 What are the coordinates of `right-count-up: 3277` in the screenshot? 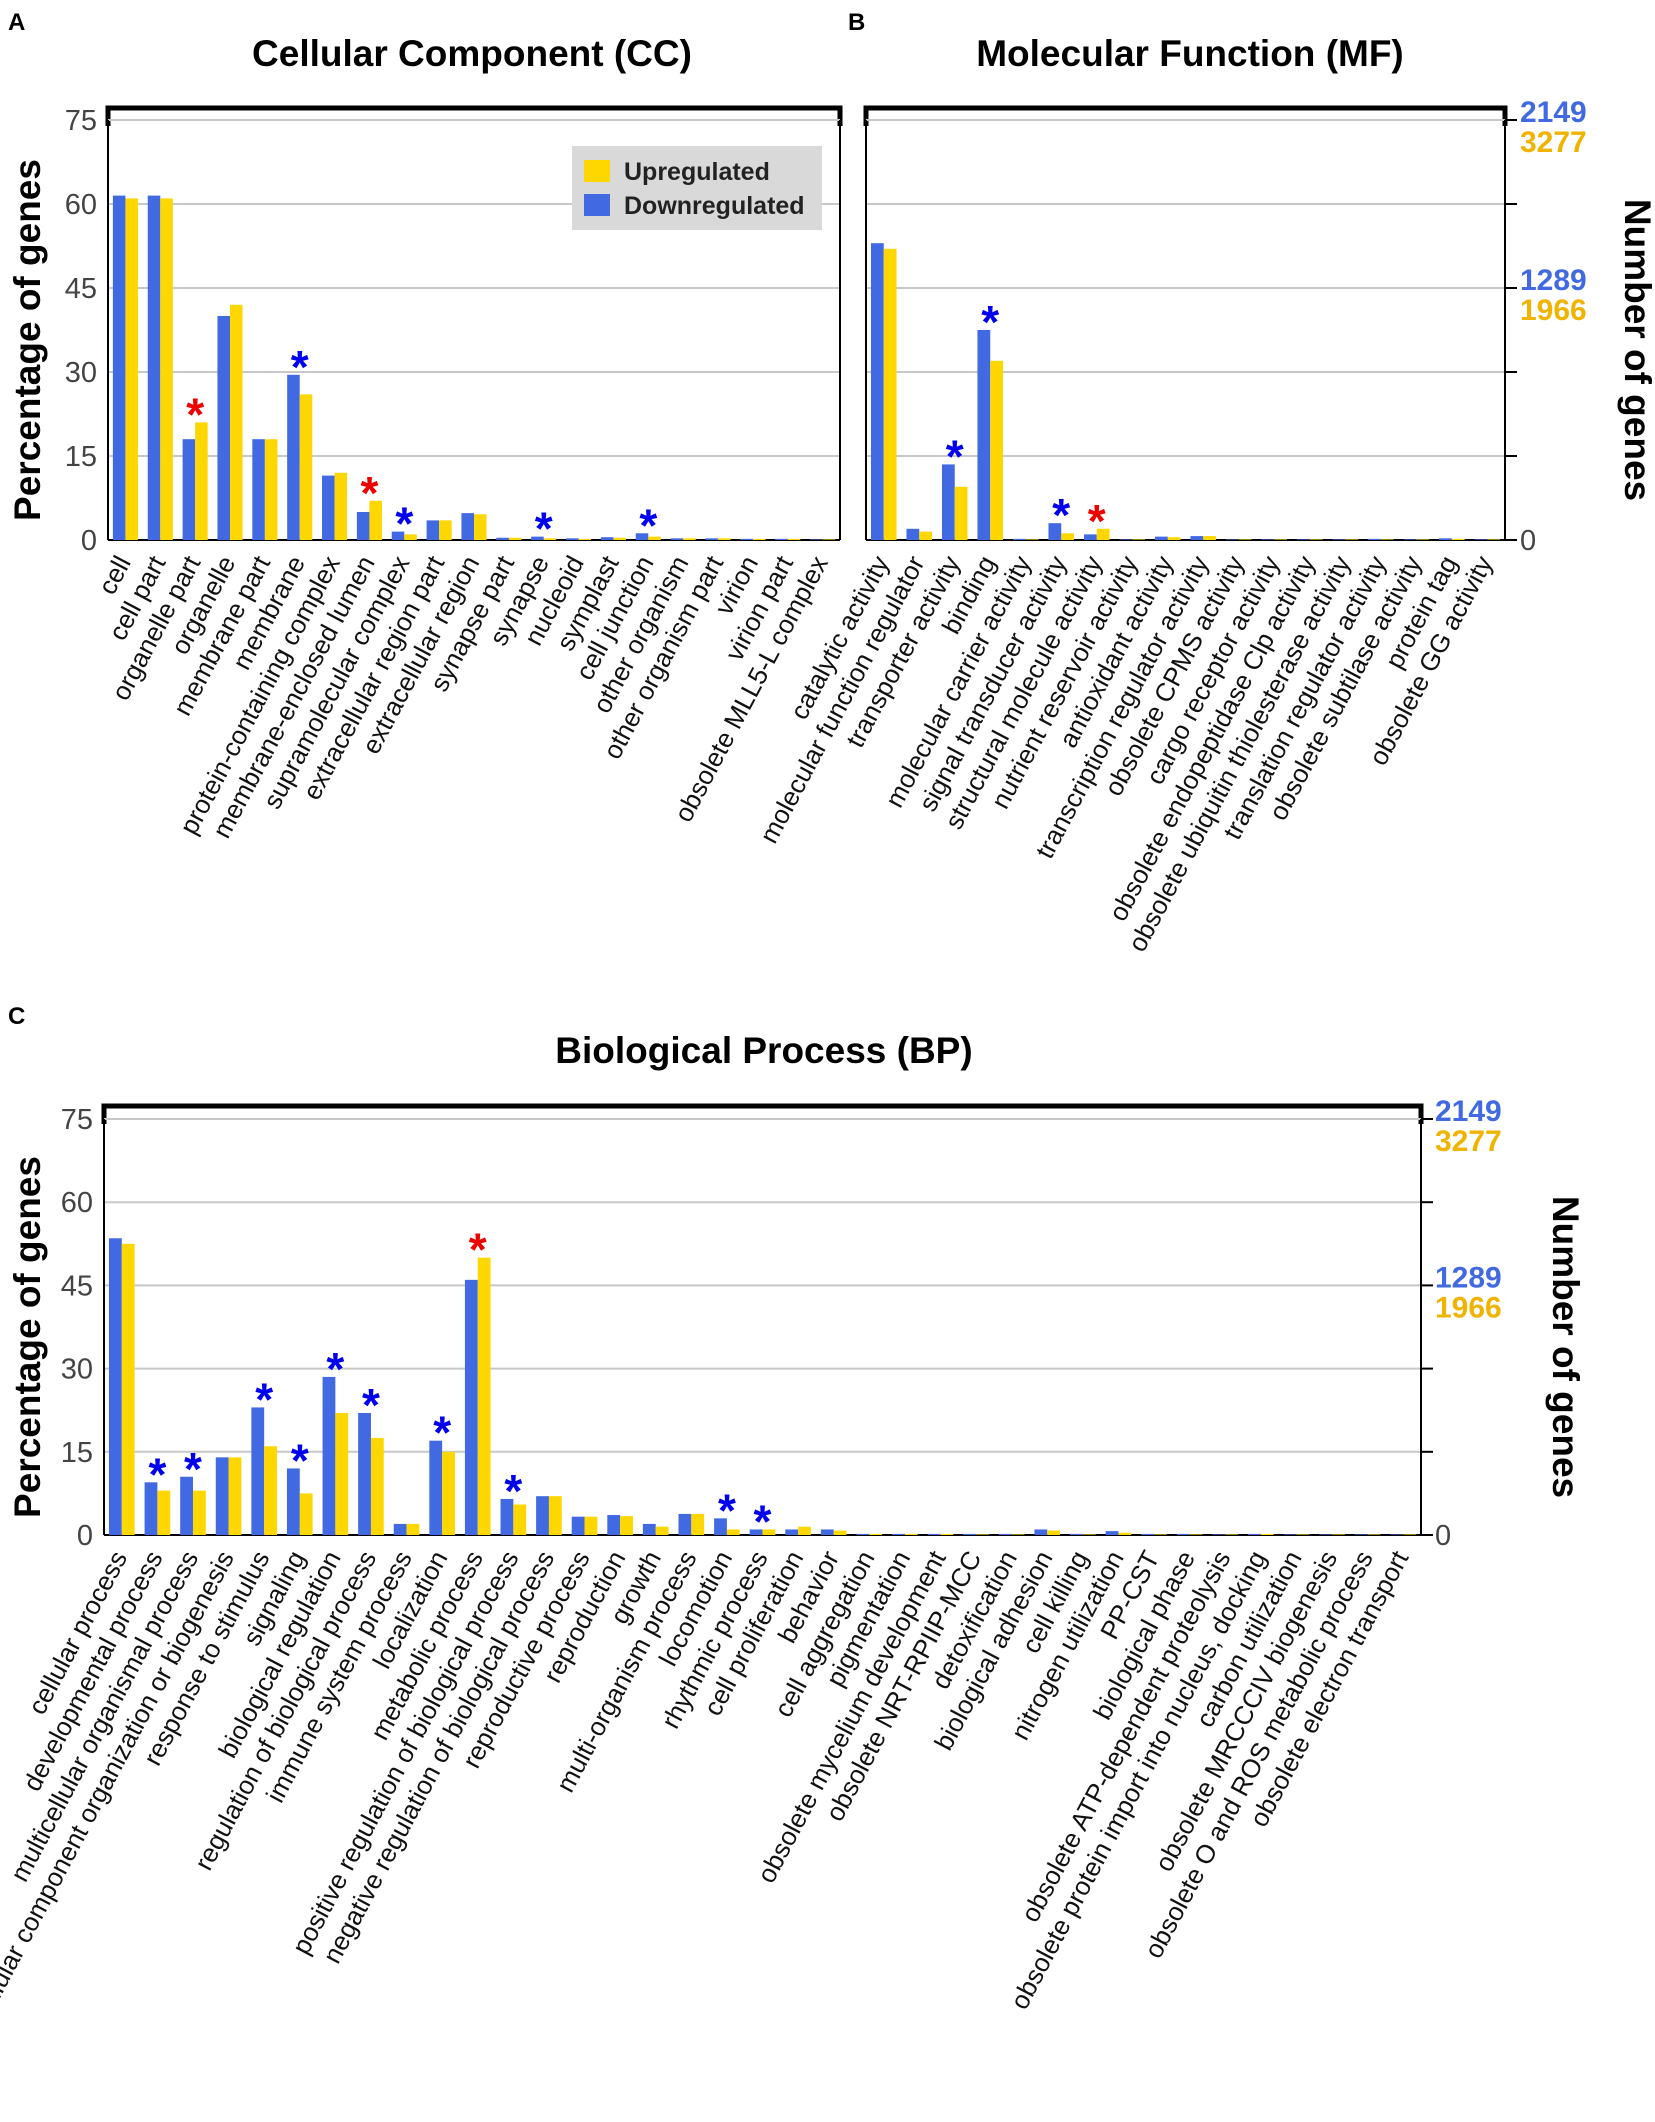 It's located at (1468, 1141).